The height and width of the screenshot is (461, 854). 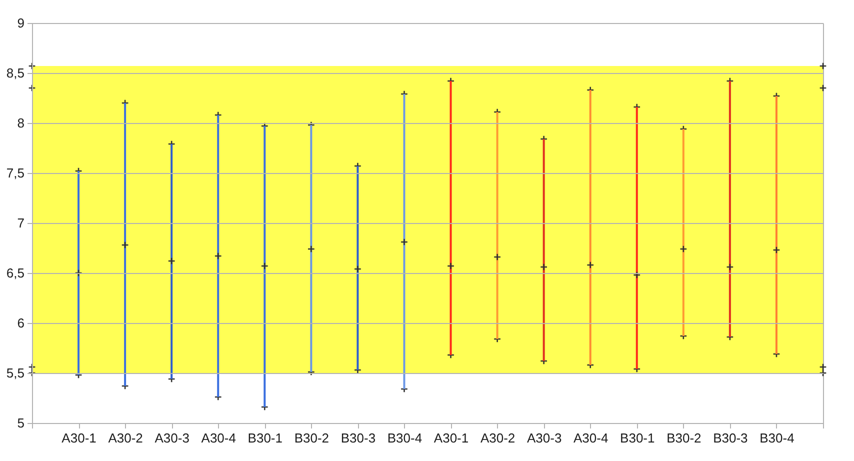 What do you see at coordinates (15, 173) in the screenshot?
I see `y-tick-label: 7,5` at bounding box center [15, 173].